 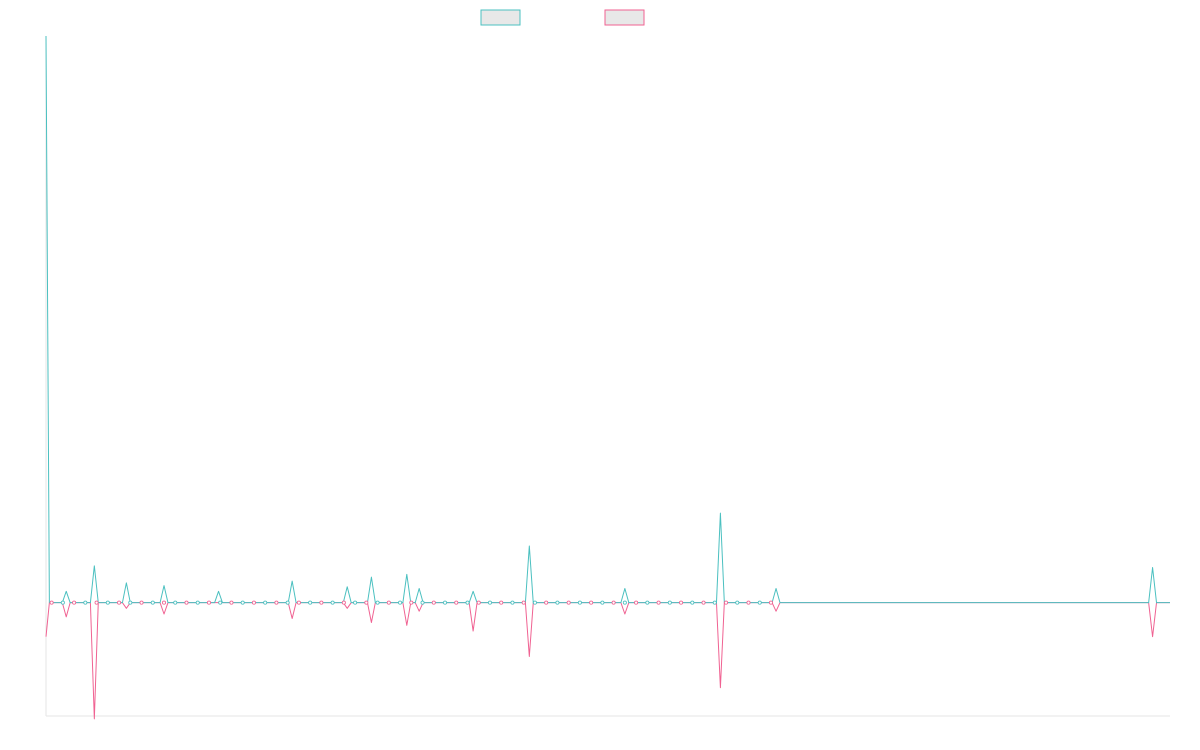 What do you see at coordinates (607, 661) in the screenshot?
I see `series-line-pink` at bounding box center [607, 661].